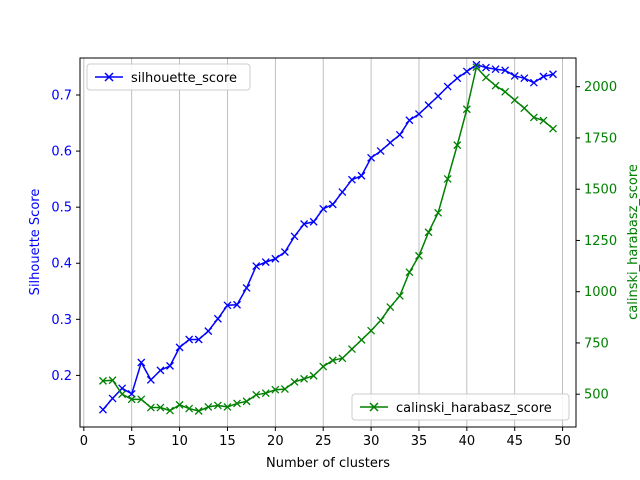 Image resolution: width=640 pixels, height=480 pixels. What do you see at coordinates (61, 96) in the screenshot?
I see `left-y-tick-label: 0.7` at bounding box center [61, 96].